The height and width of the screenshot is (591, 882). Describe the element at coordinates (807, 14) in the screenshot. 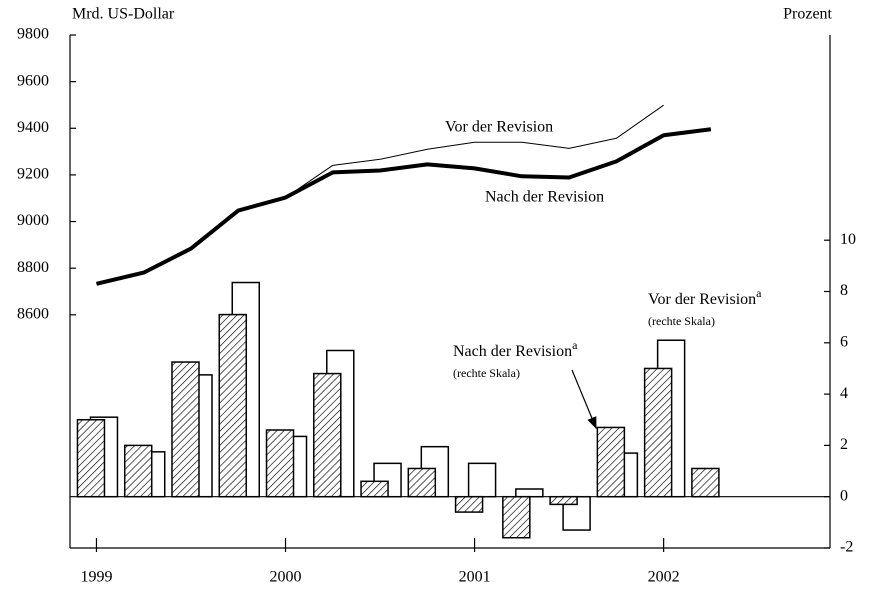

I see `y2-axis-title: Prozent` at that location.